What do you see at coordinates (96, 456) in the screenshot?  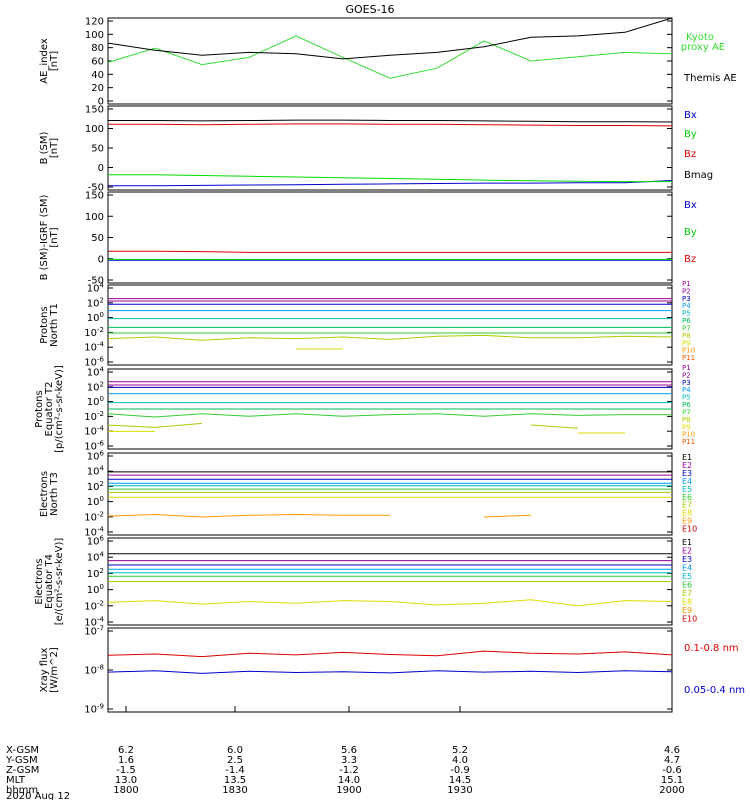 I see `ytick-label: 106` at bounding box center [96, 456].